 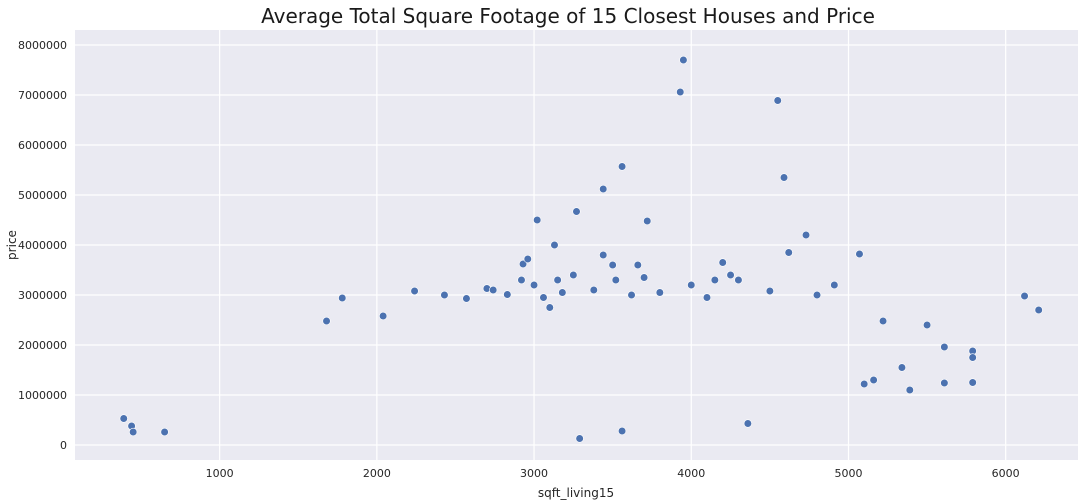 What do you see at coordinates (12, 245) in the screenshot?
I see `y-axis-label: price` at bounding box center [12, 245].